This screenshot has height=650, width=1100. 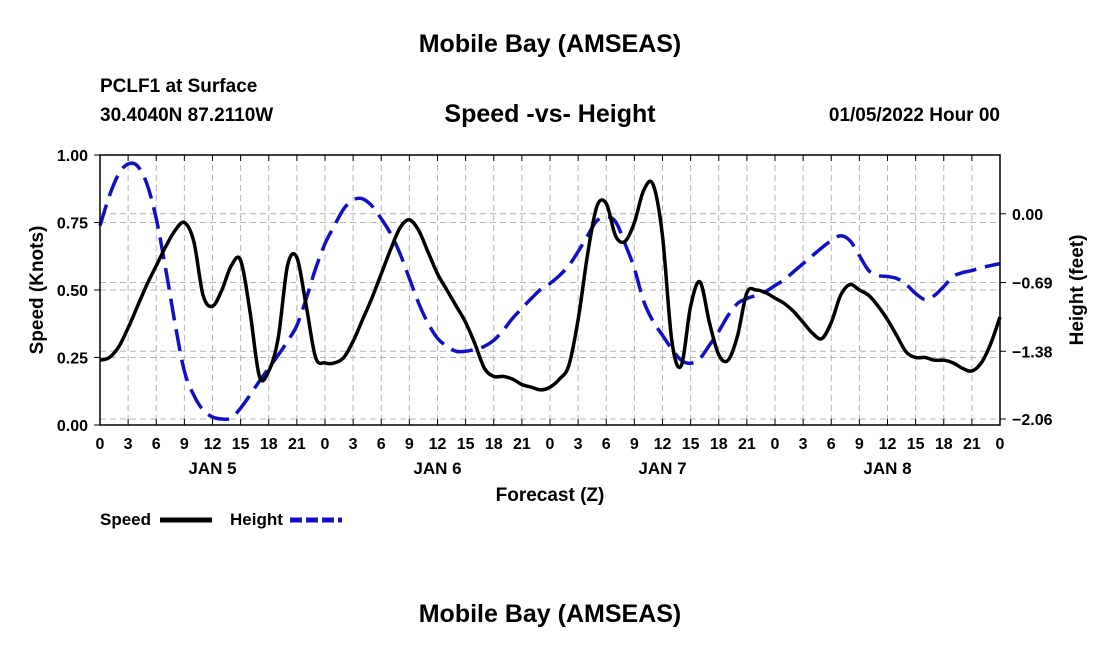 What do you see at coordinates (72, 156) in the screenshot?
I see `y-tick-label: 1.00` at bounding box center [72, 156].